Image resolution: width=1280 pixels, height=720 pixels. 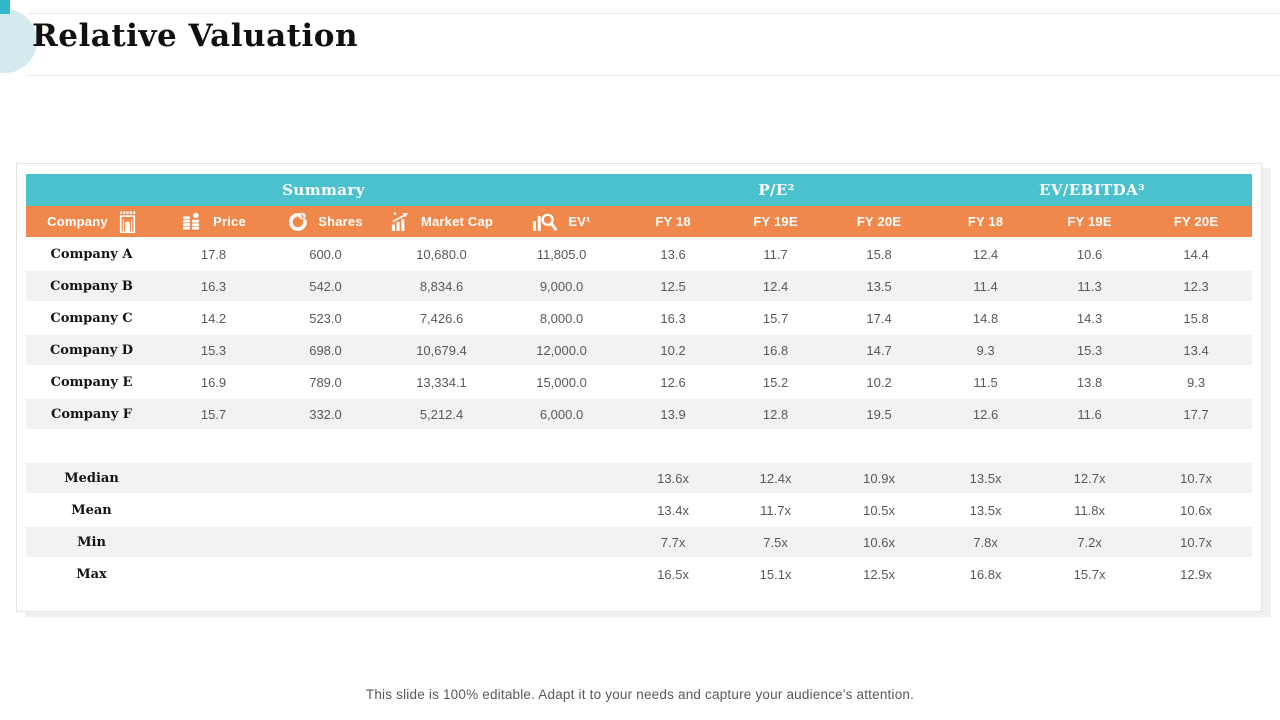 I want to click on value-cell: 11.5, so click(x=986, y=383).